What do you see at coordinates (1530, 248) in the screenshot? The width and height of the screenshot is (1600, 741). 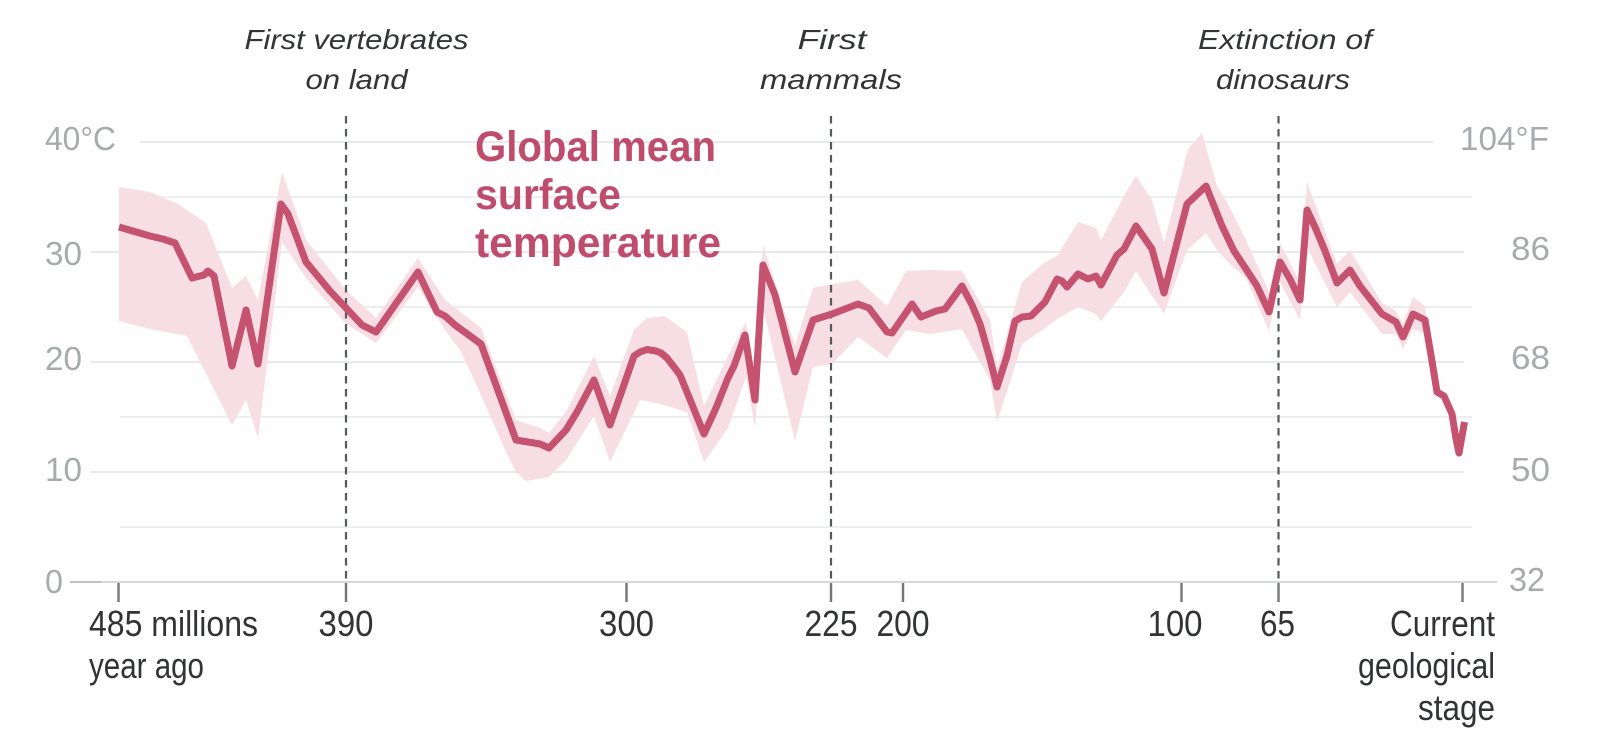 I see `svg-text: 86` at bounding box center [1530, 248].